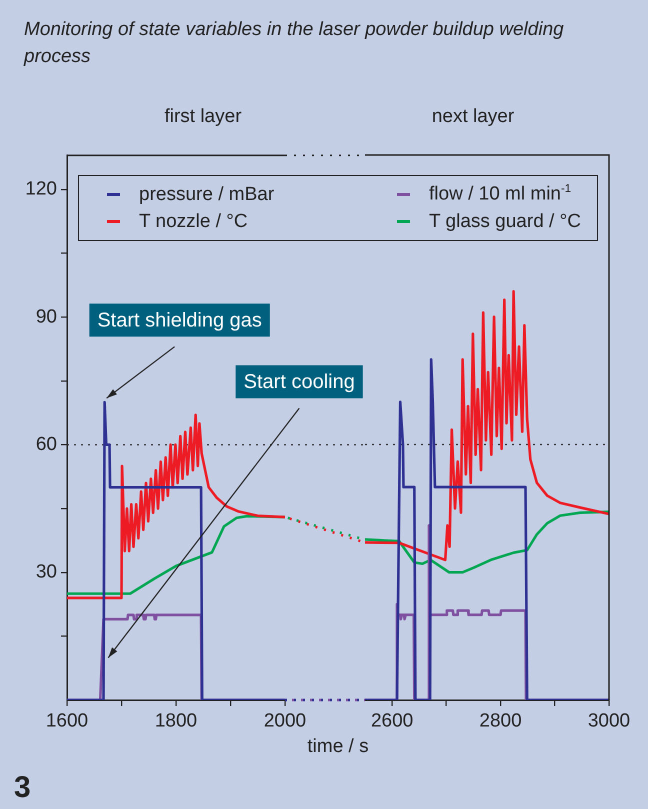  I want to click on x-tick-label: 1600, so click(67, 721).